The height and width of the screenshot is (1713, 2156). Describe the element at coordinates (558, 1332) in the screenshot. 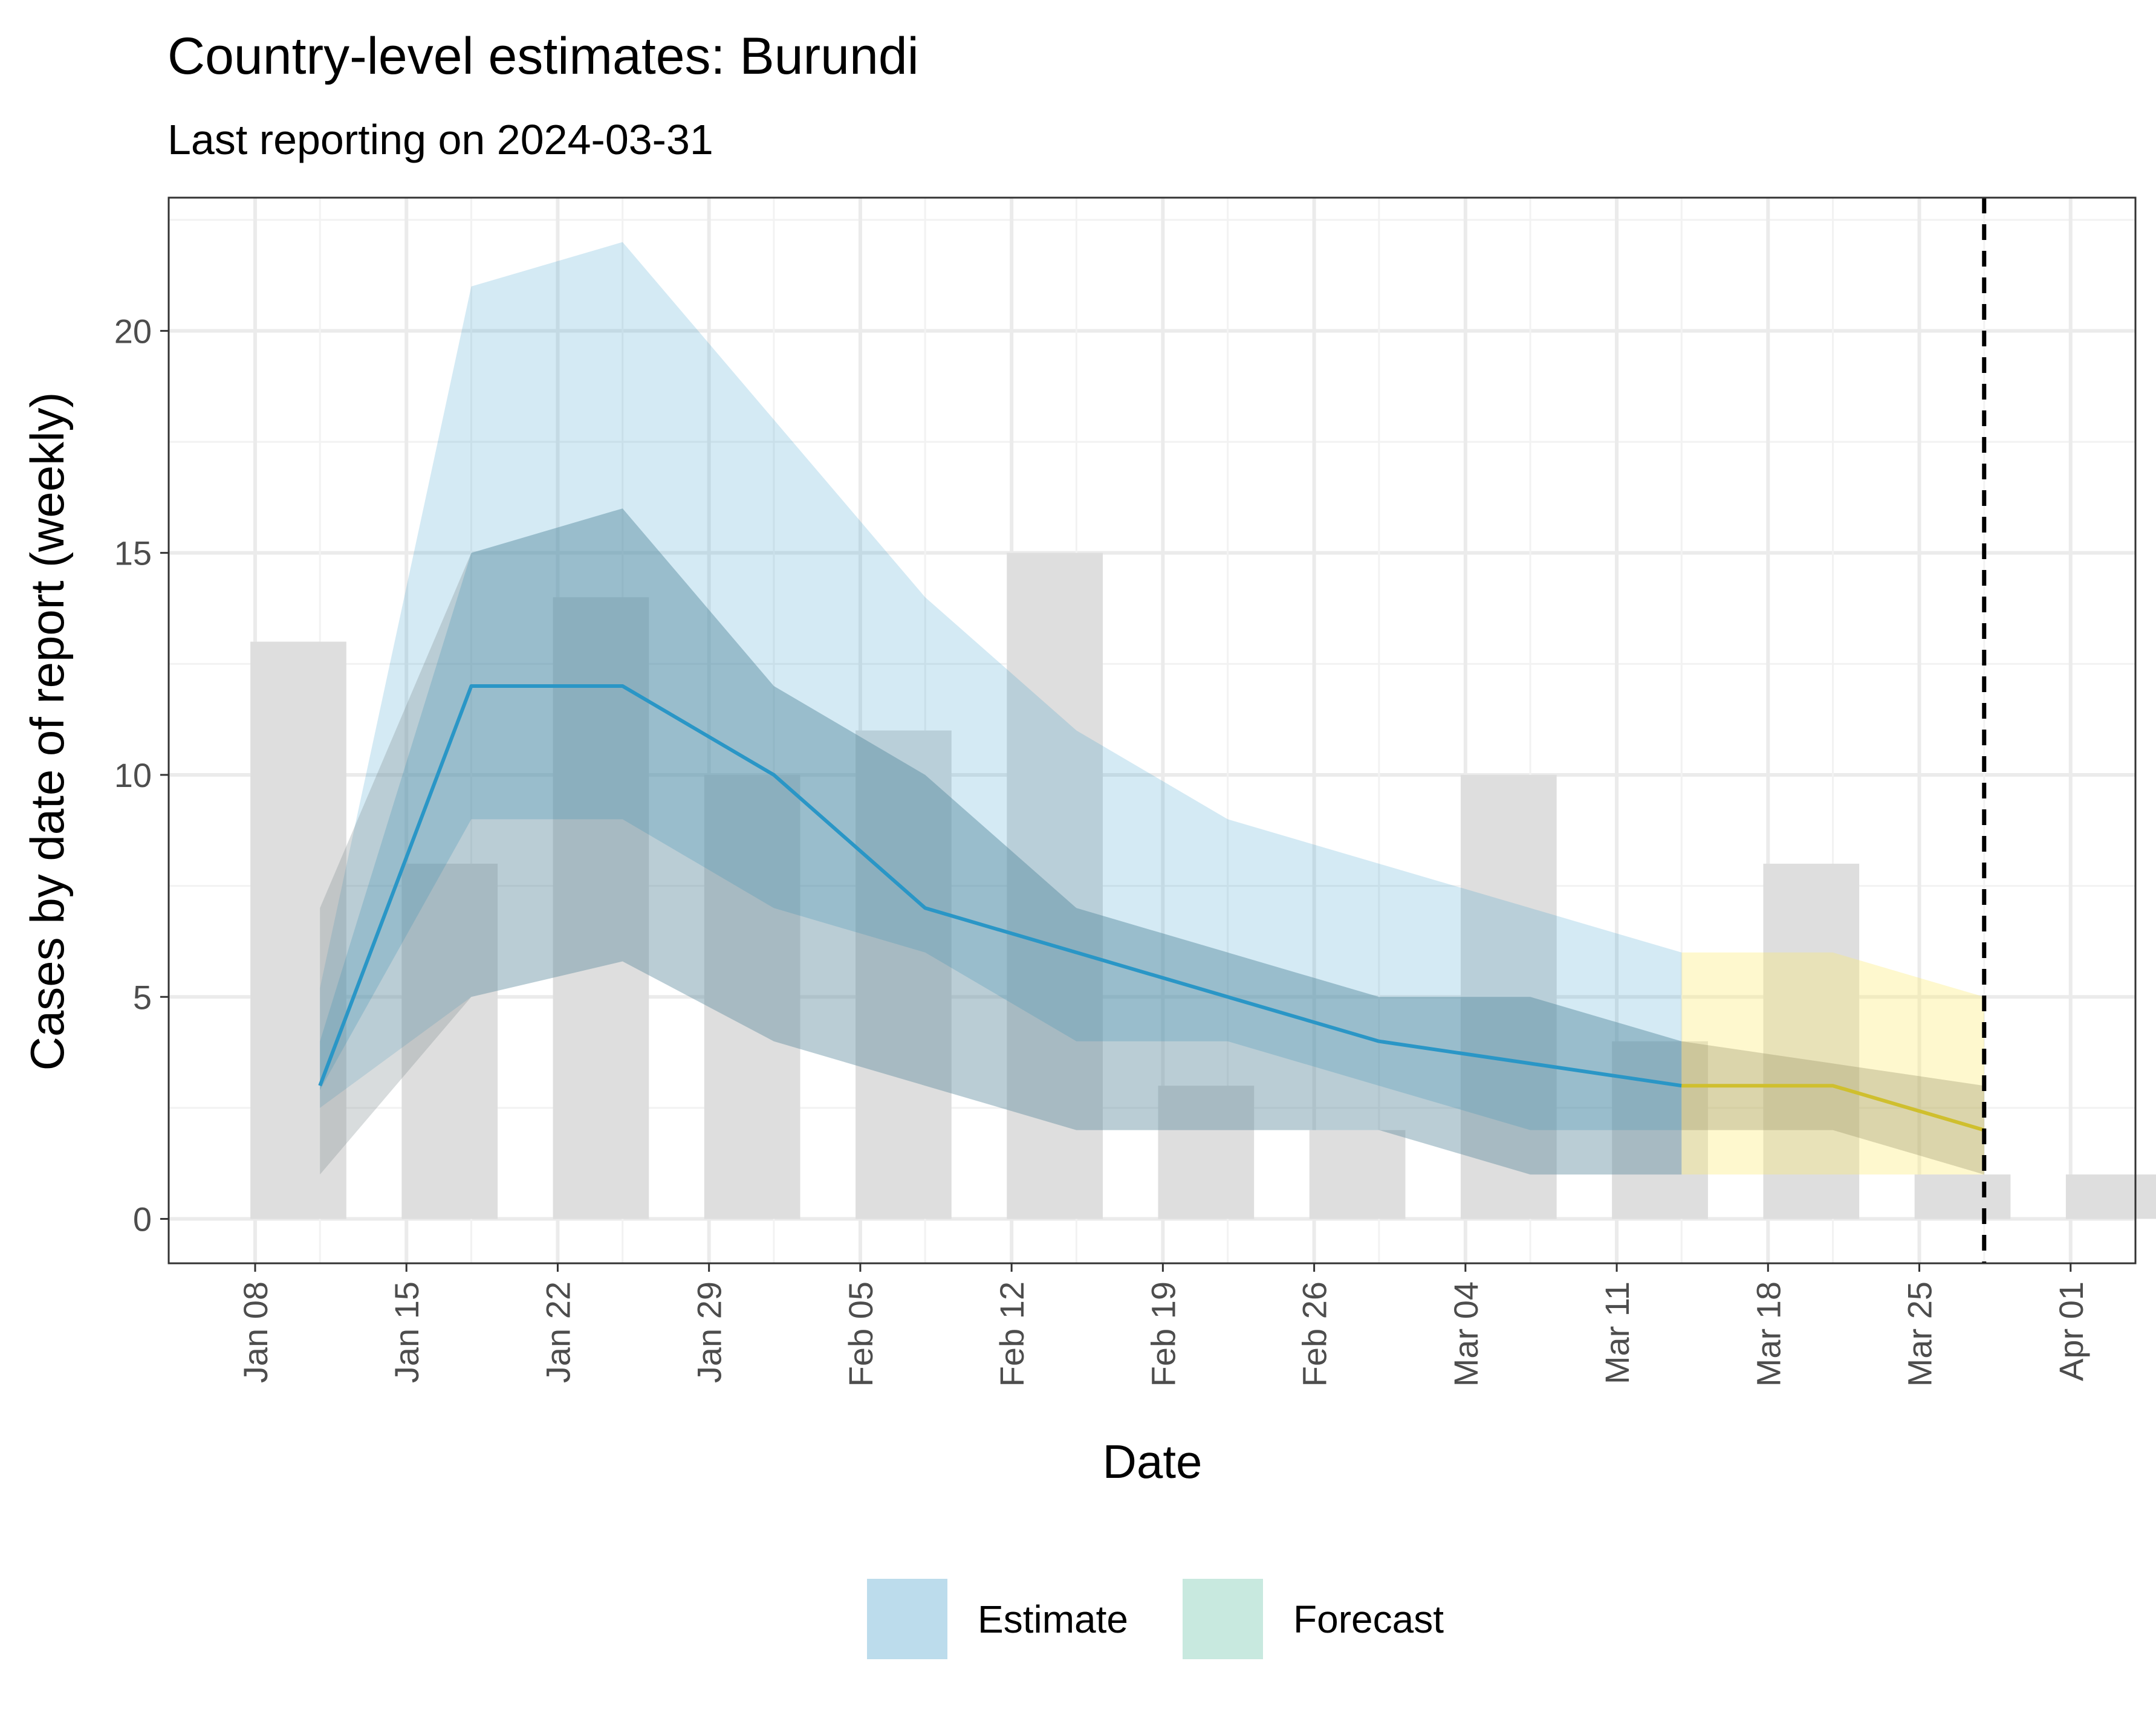

I see `x-tick-label: Jan 22` at that location.